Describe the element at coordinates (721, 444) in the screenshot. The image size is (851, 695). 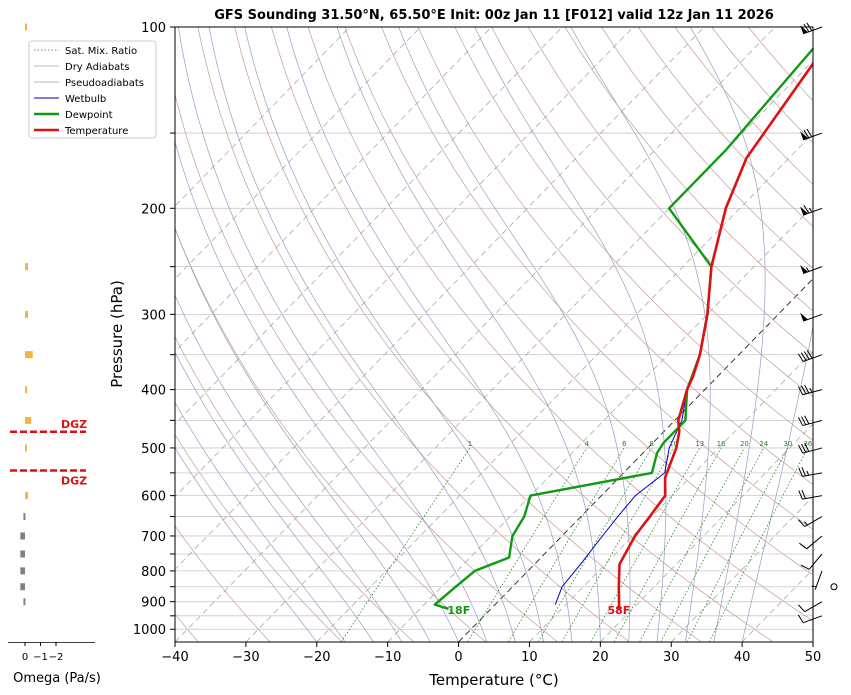
I see `mixing-ratio-label: 16` at that location.